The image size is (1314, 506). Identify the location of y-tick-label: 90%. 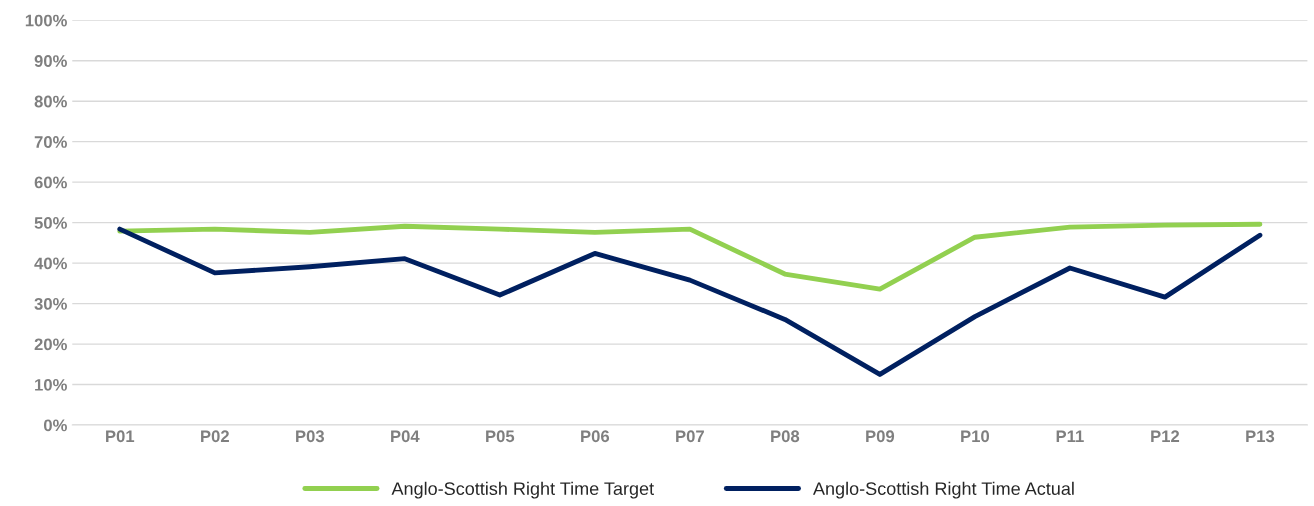
(50, 61).